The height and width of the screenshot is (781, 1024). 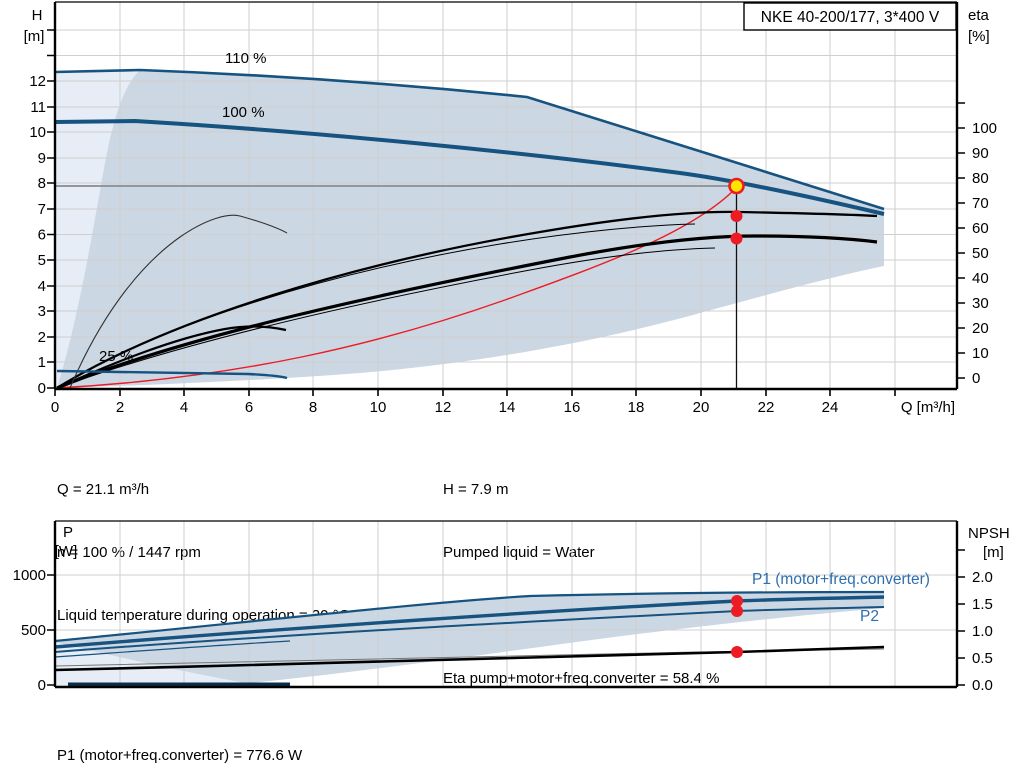 I want to click on horizontal-gridlines, so click(x=506, y=602).